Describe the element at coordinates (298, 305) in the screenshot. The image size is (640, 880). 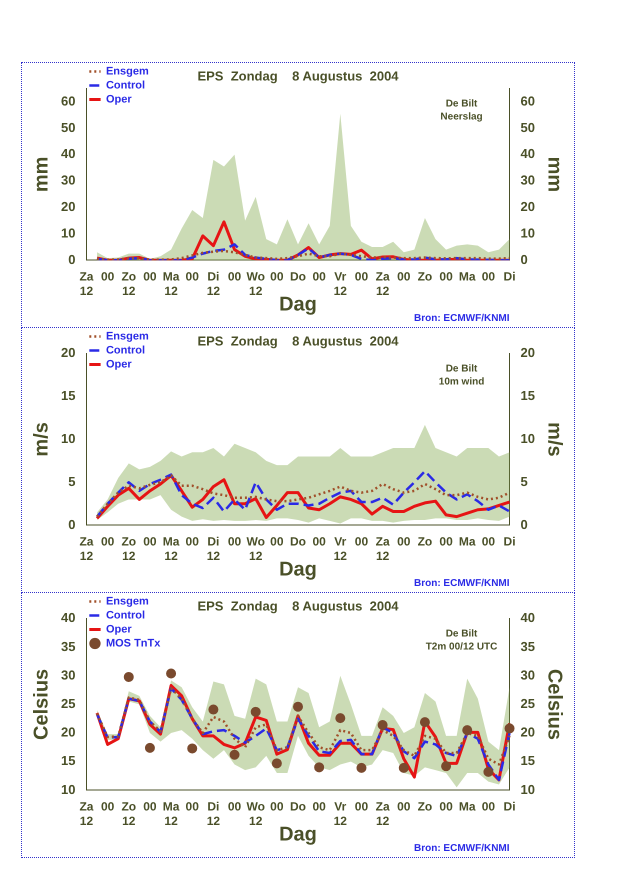
I see `x-axis-title: Dag` at that location.